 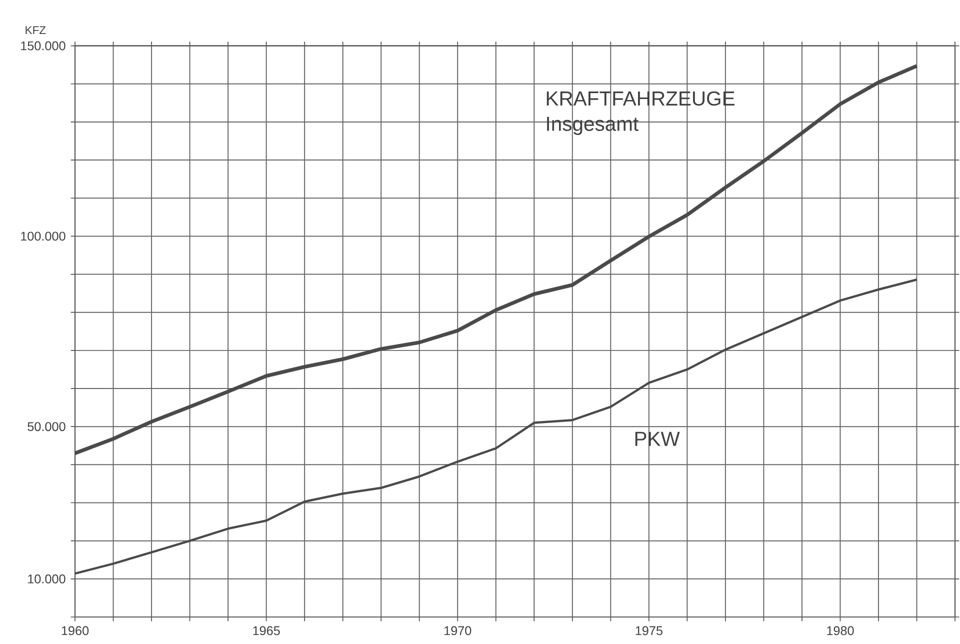 I want to click on x-tick-label: 1980, so click(x=840, y=631).